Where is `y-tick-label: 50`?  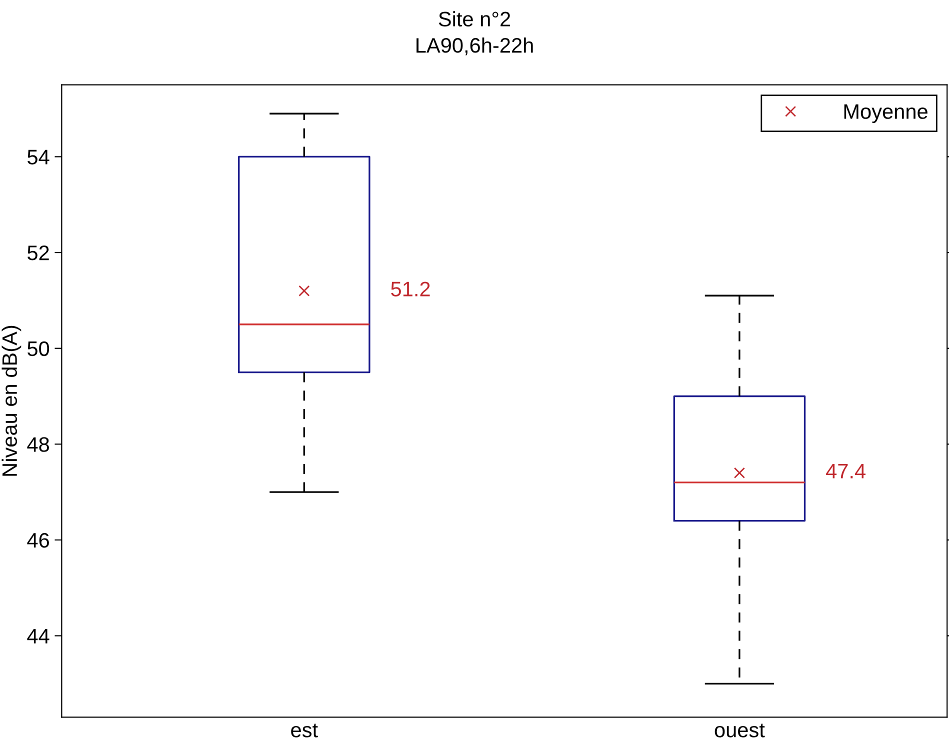 y-tick-label: 50 is located at coordinates (39, 348).